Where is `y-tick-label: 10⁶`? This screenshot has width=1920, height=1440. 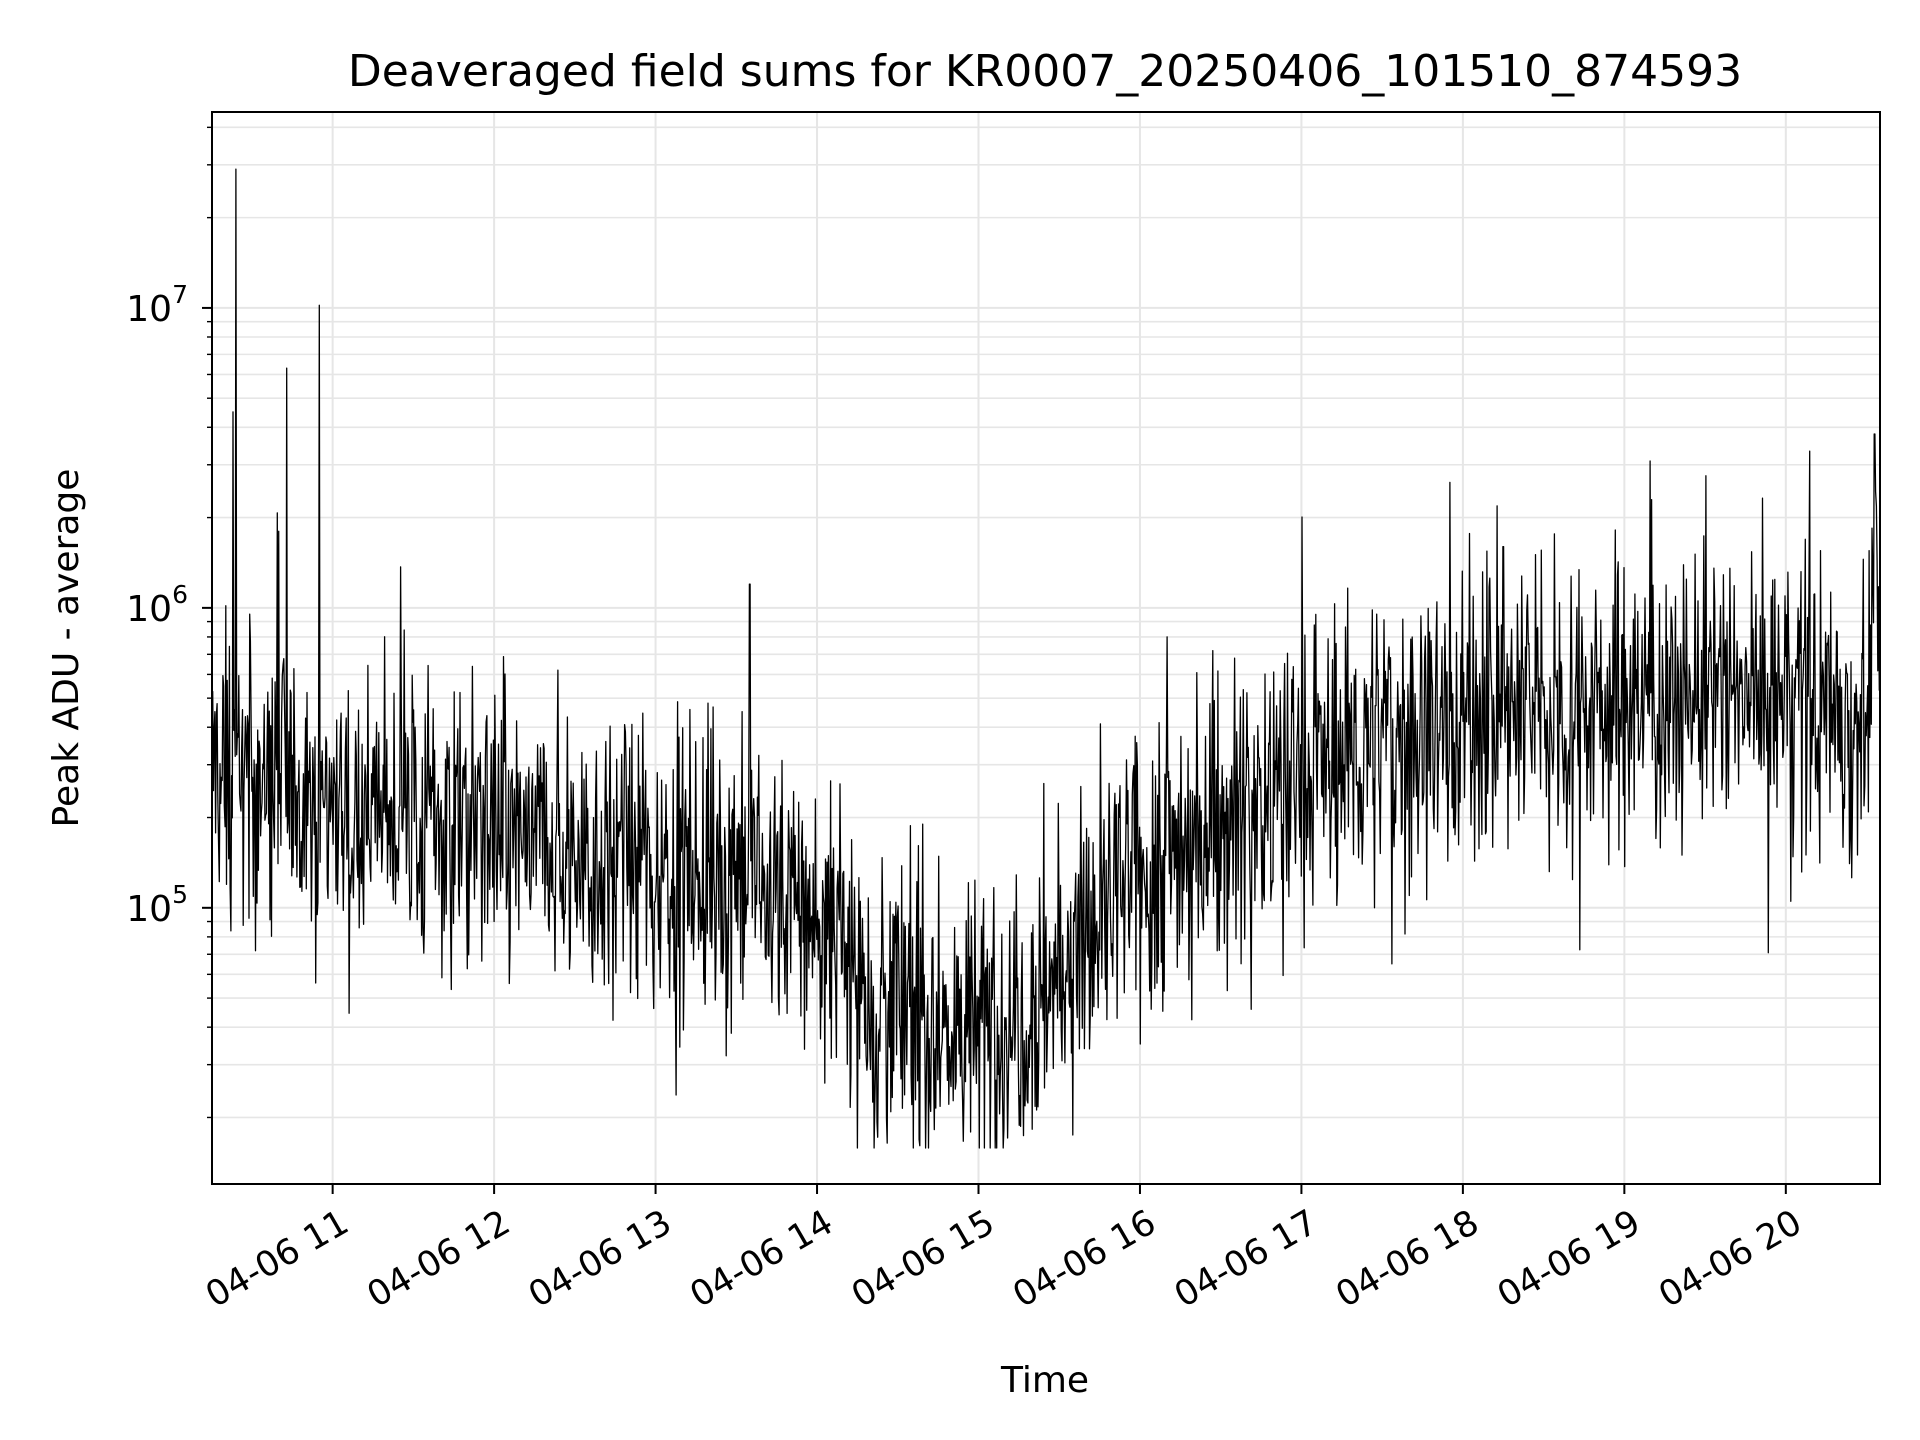
y-tick-label: 10⁶ is located at coordinates (157, 605).